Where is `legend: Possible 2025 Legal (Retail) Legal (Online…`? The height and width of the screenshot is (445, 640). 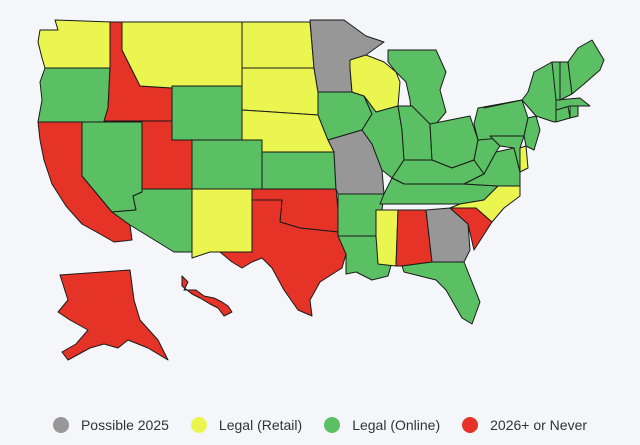
legend: Possible 2025 Legal (Retail) Legal (Online… is located at coordinates (320, 425).